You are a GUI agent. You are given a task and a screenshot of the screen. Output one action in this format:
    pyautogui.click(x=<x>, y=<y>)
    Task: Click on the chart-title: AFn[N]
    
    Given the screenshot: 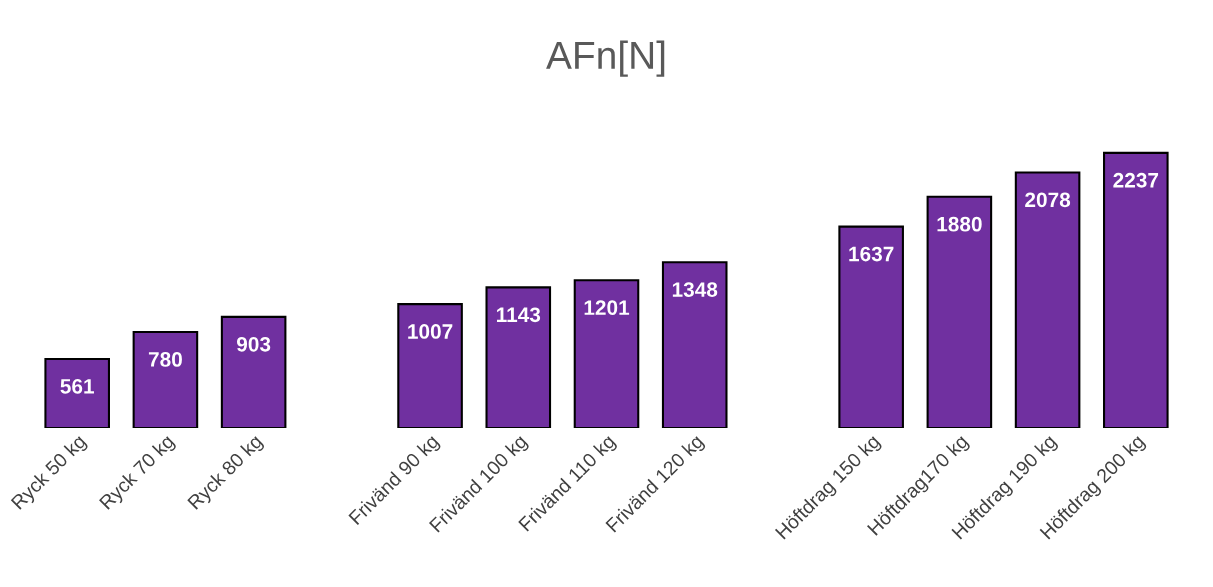 What is the action you would take?
    pyautogui.click(x=605, y=58)
    